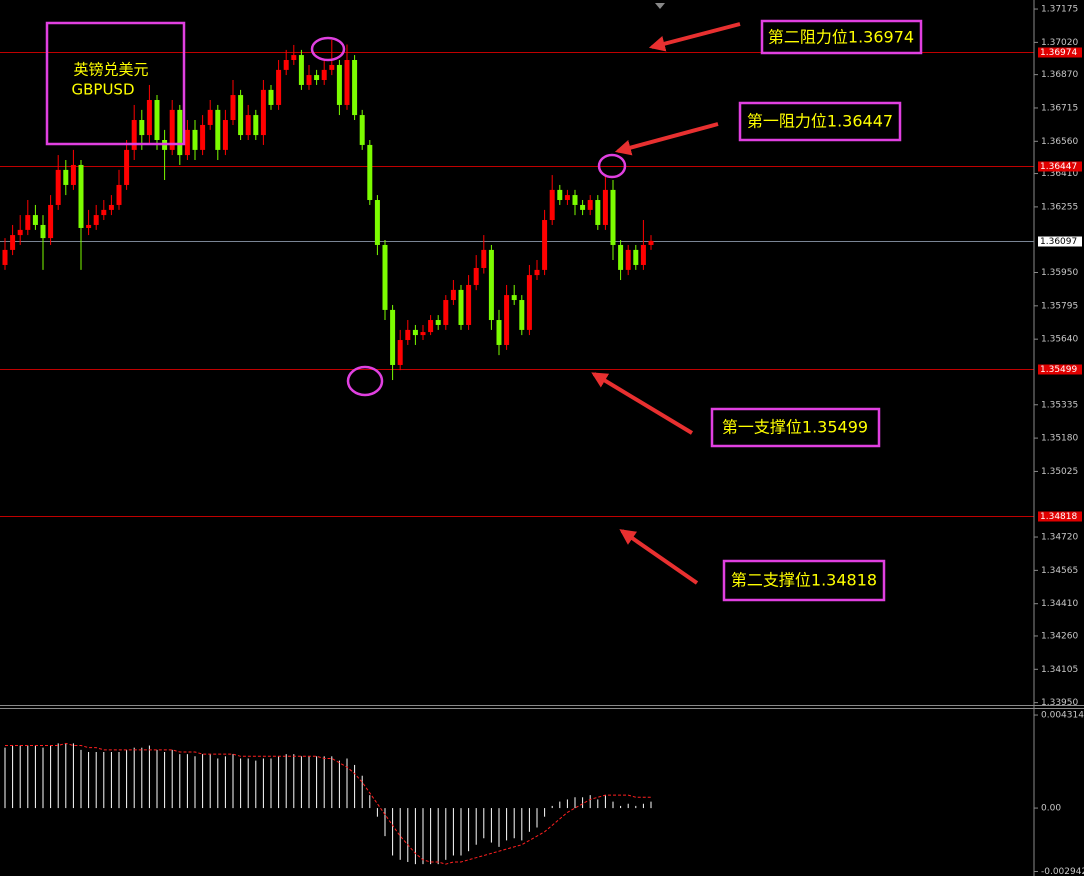 The width and height of the screenshot is (1084, 876). I want to click on y-tick-label: 0.004314, so click(1062, 716).